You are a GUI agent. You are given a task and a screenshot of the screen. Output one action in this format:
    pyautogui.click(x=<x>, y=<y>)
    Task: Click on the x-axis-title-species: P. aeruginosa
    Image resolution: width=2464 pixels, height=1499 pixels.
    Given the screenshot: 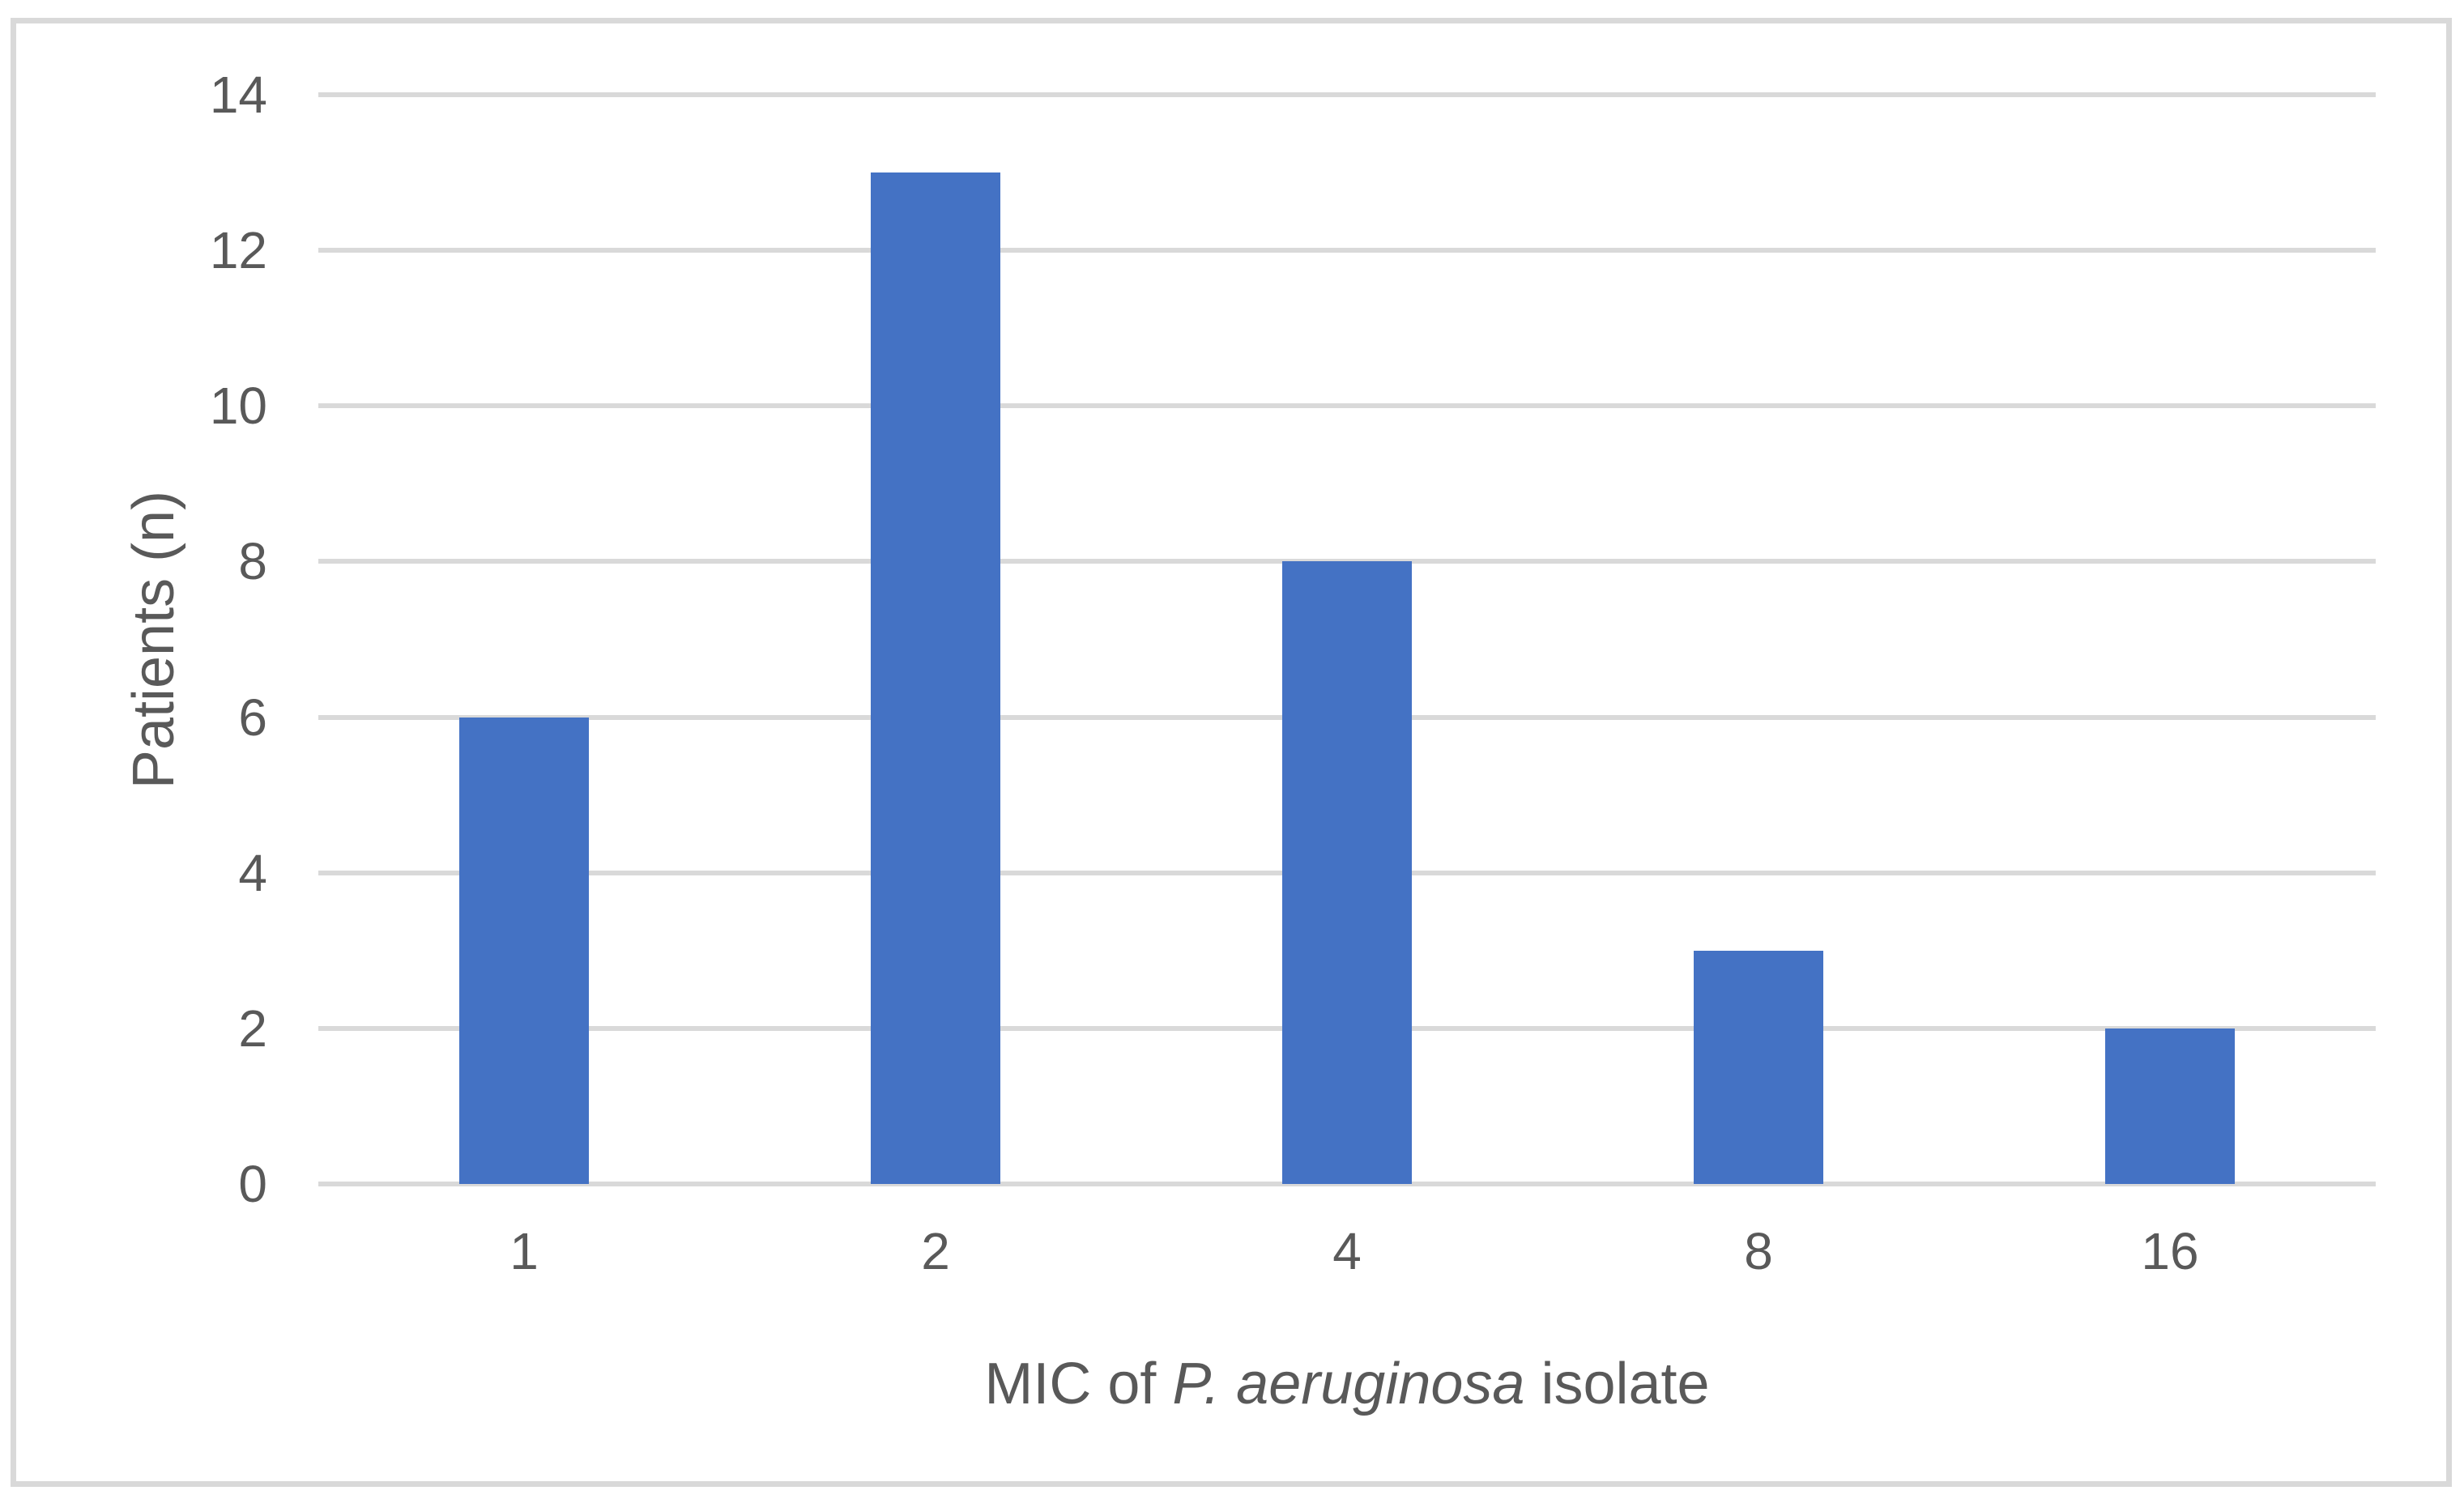 What is the action you would take?
    pyautogui.click(x=1348, y=1384)
    